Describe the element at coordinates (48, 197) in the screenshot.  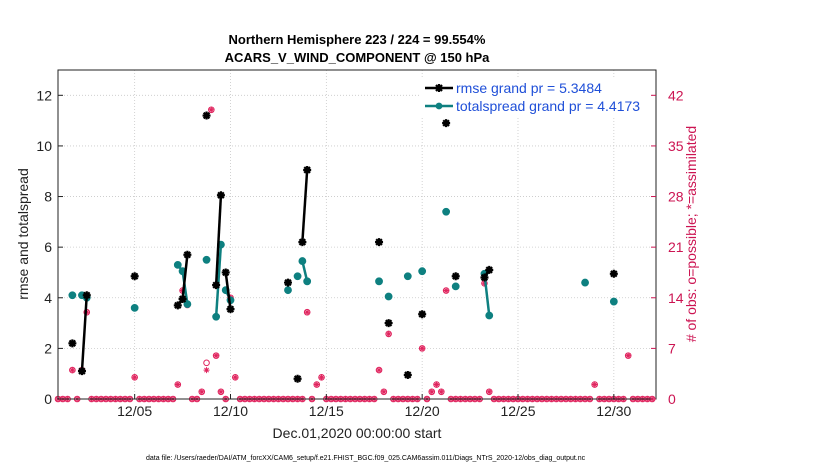
I see `y-left-tick-label: 8` at that location.